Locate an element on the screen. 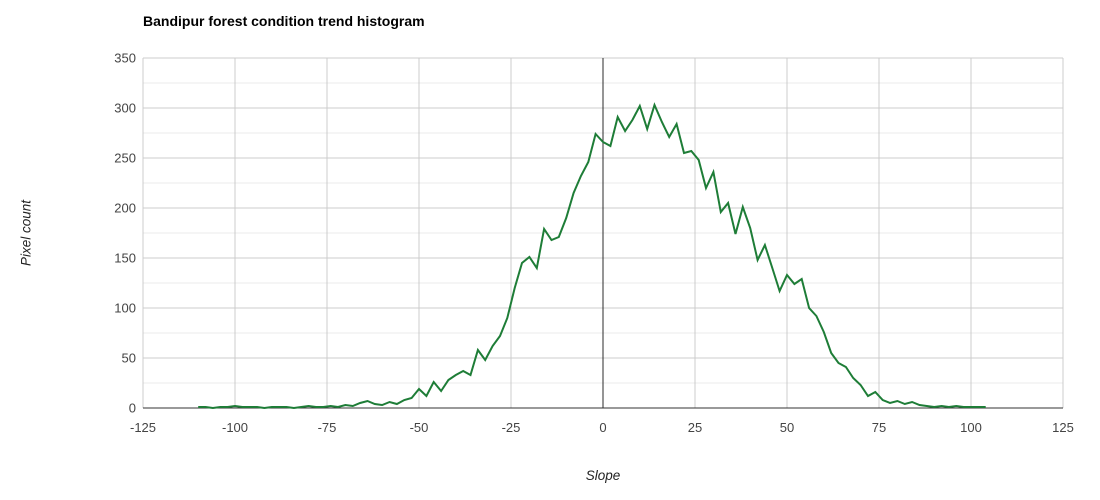 This screenshot has height=500, width=1100. x-tick-label: 75 is located at coordinates (879, 427).